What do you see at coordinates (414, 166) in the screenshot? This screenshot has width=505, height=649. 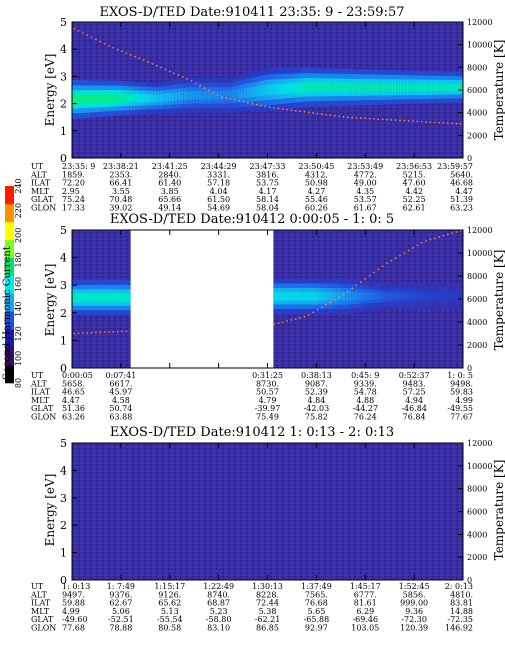 I see `orbit-value: 23:56:53` at bounding box center [414, 166].